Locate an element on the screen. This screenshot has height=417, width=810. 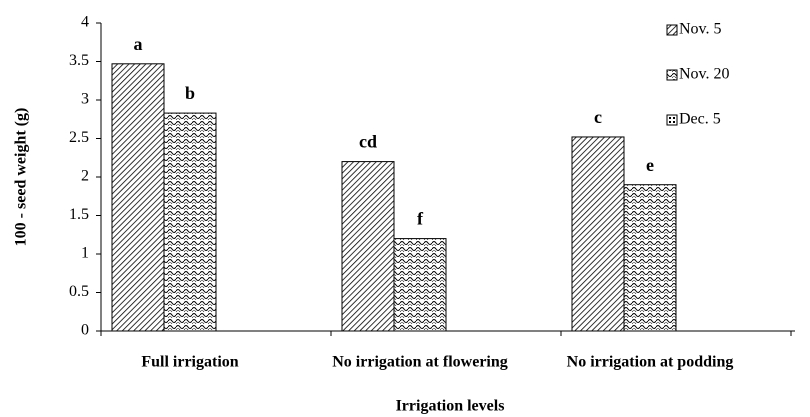
y-tick-label: 2.5 is located at coordinates (79, 137).